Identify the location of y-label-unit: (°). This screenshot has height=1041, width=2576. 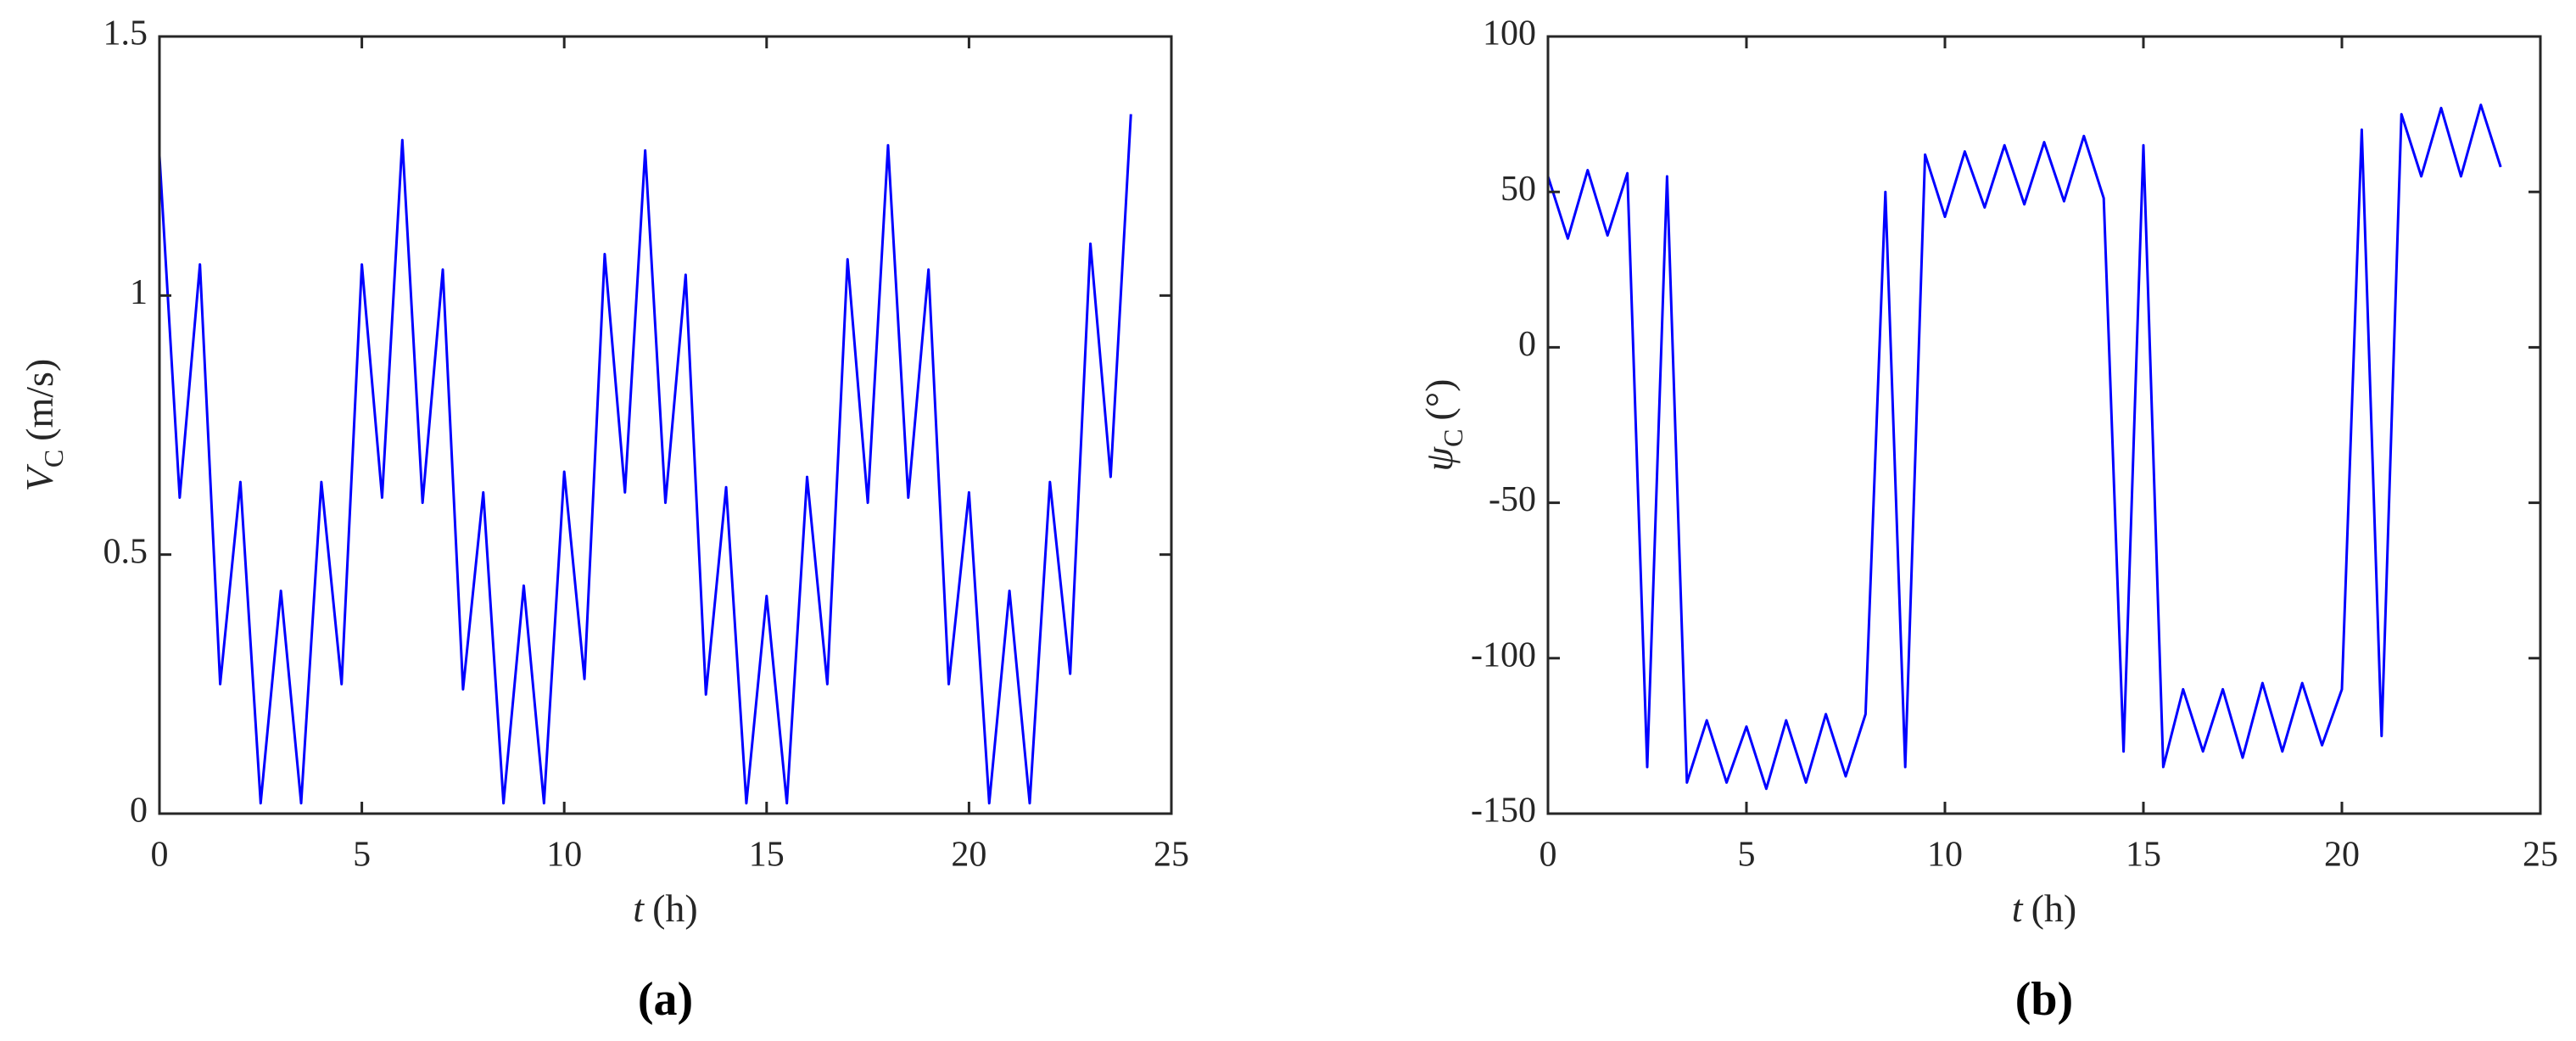
(1439, 400).